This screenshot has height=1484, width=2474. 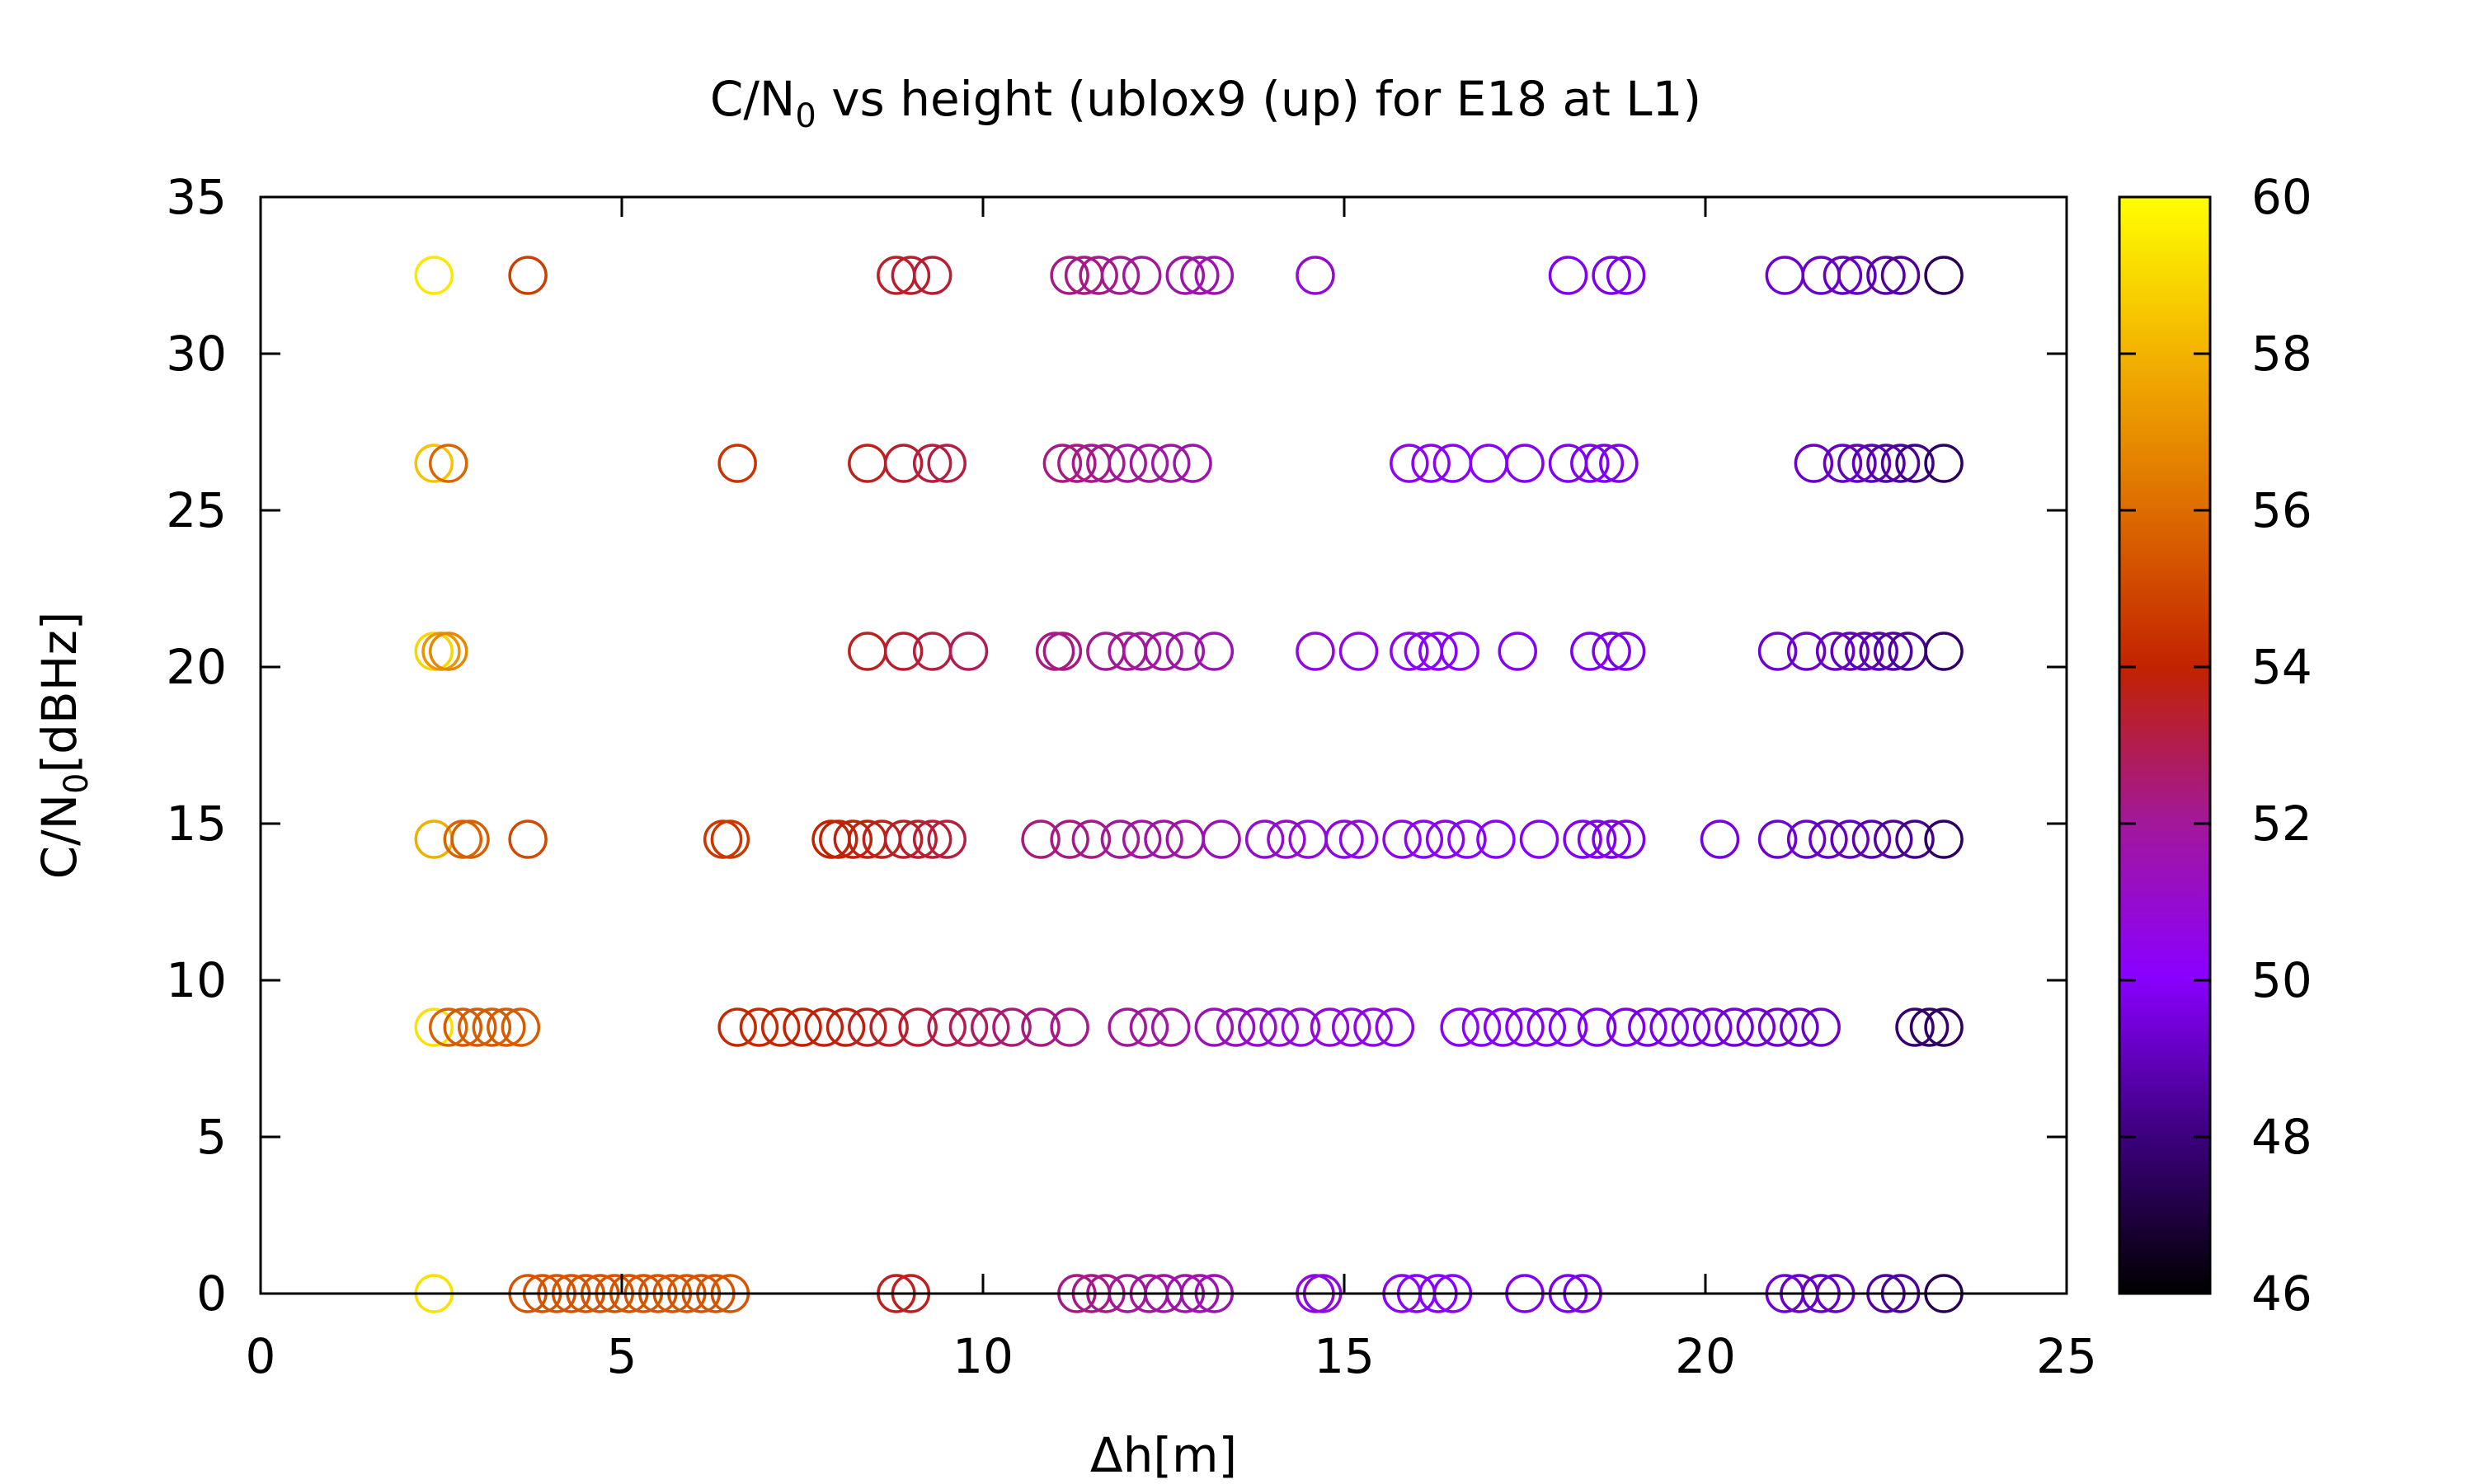 I want to click on y-tick-label: 25, so click(x=196, y=510).